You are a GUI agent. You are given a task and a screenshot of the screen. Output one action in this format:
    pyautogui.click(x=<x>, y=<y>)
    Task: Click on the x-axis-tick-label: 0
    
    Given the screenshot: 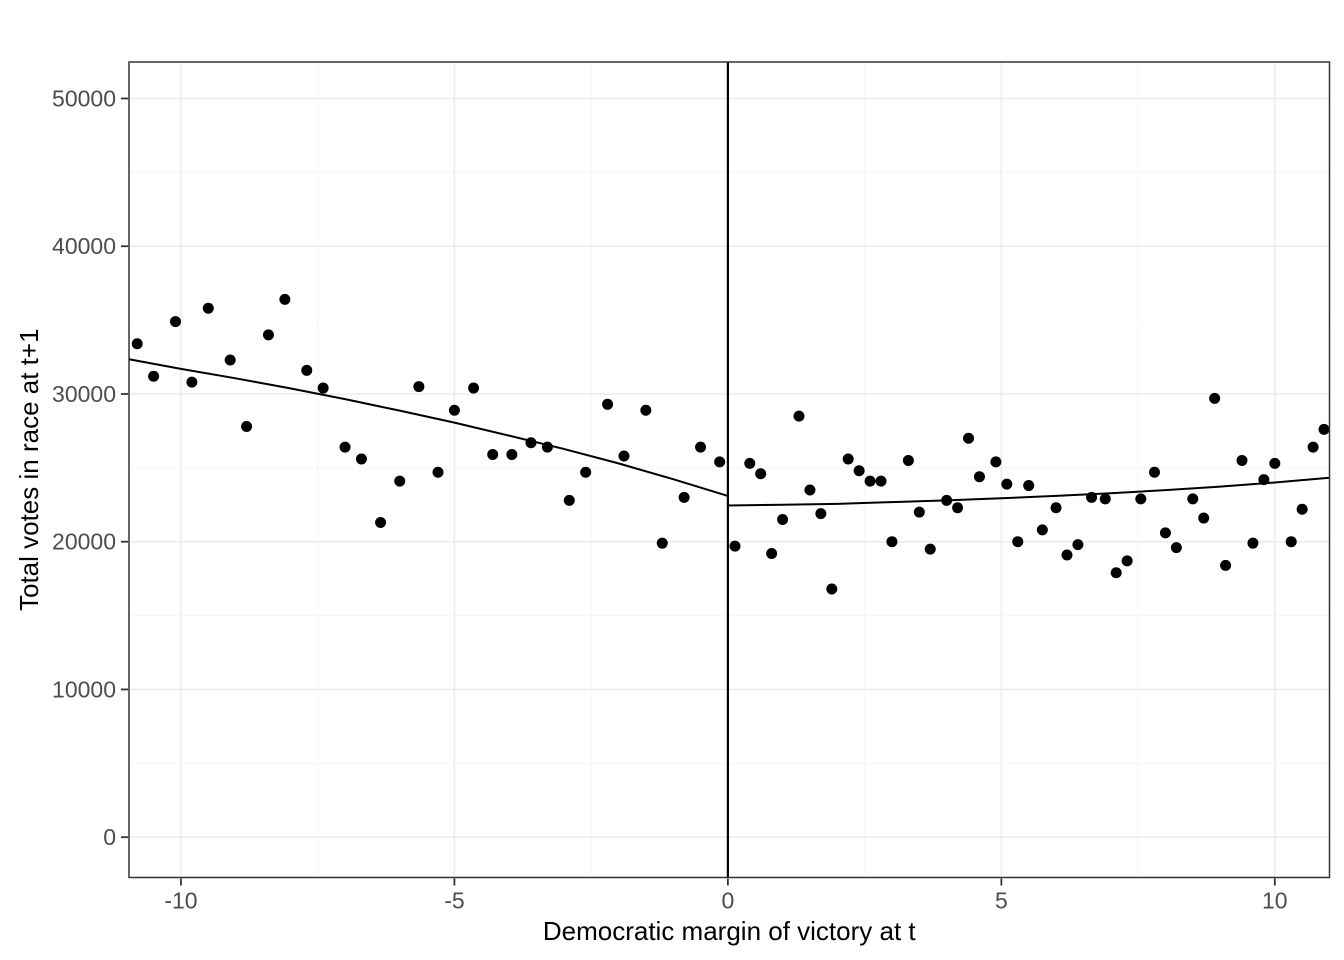 What is the action you would take?
    pyautogui.click(x=727, y=901)
    